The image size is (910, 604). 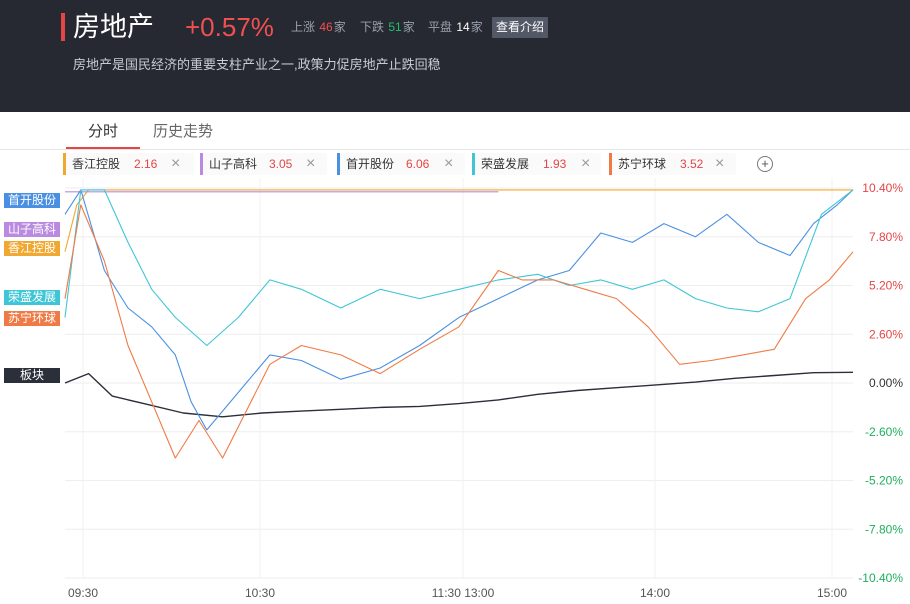 I want to click on tab-active-underline, so click(x=103, y=148).